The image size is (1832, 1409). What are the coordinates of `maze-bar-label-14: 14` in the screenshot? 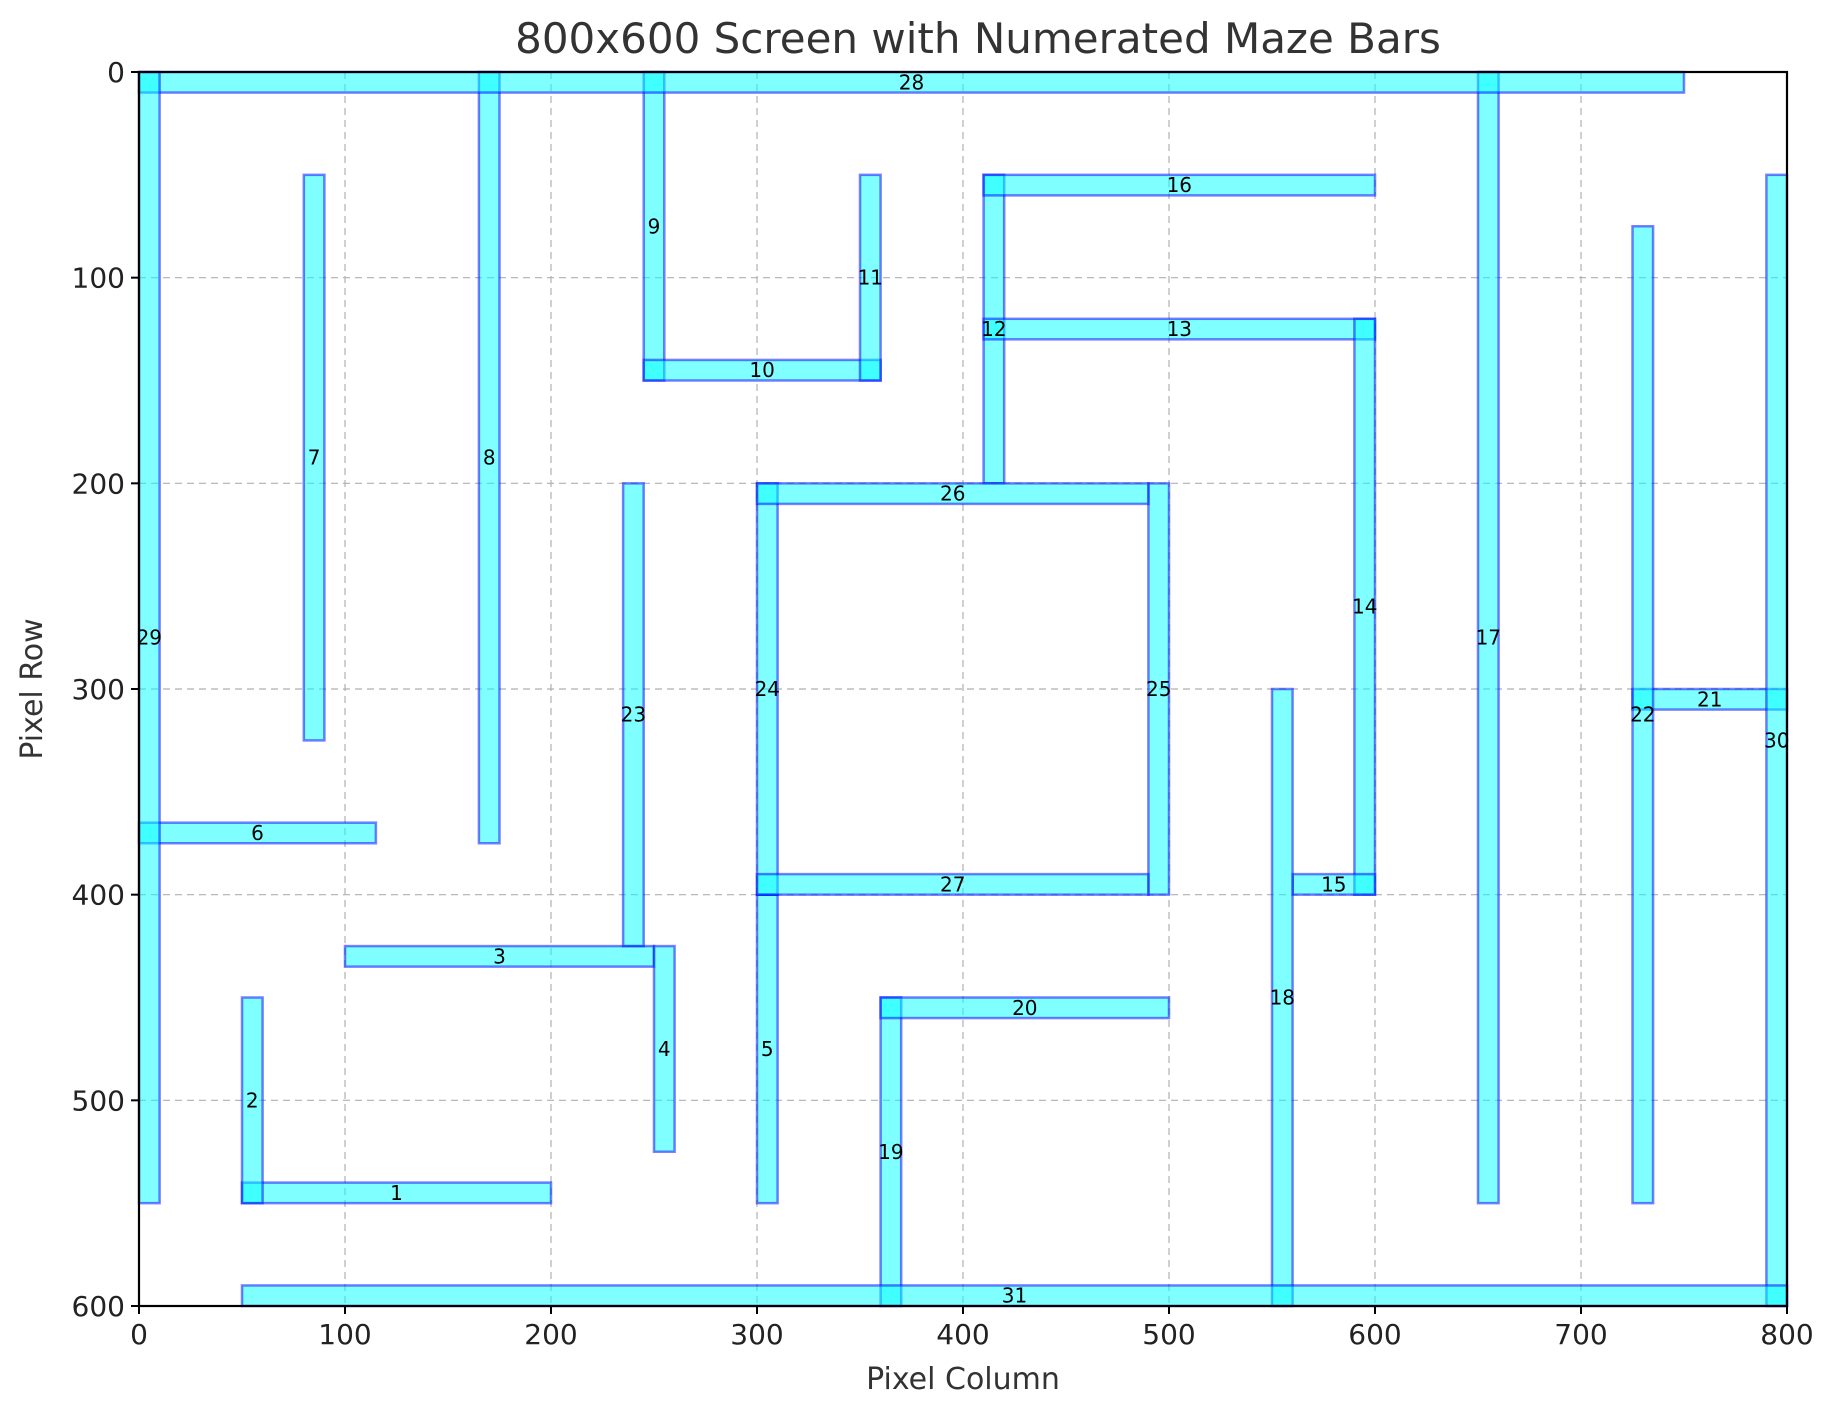 It's located at (1364, 607).